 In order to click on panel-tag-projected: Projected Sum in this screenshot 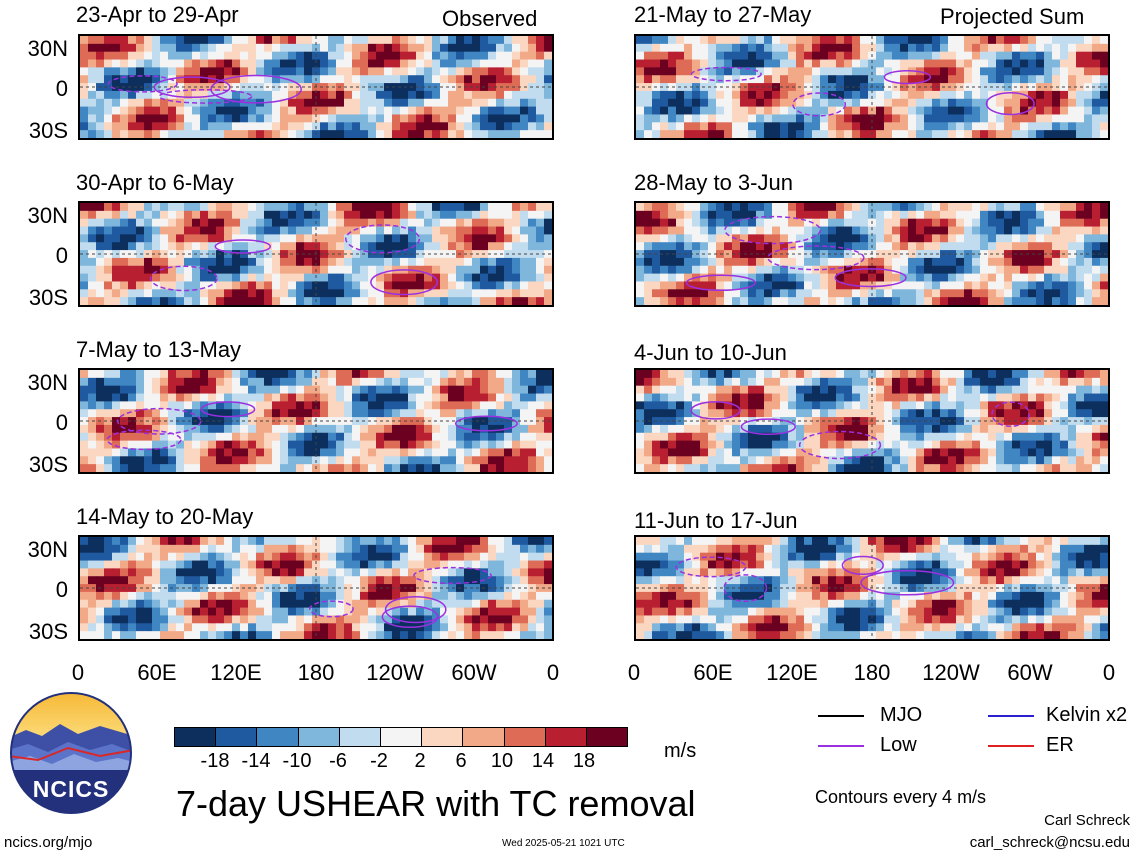, I will do `click(1012, 16)`.